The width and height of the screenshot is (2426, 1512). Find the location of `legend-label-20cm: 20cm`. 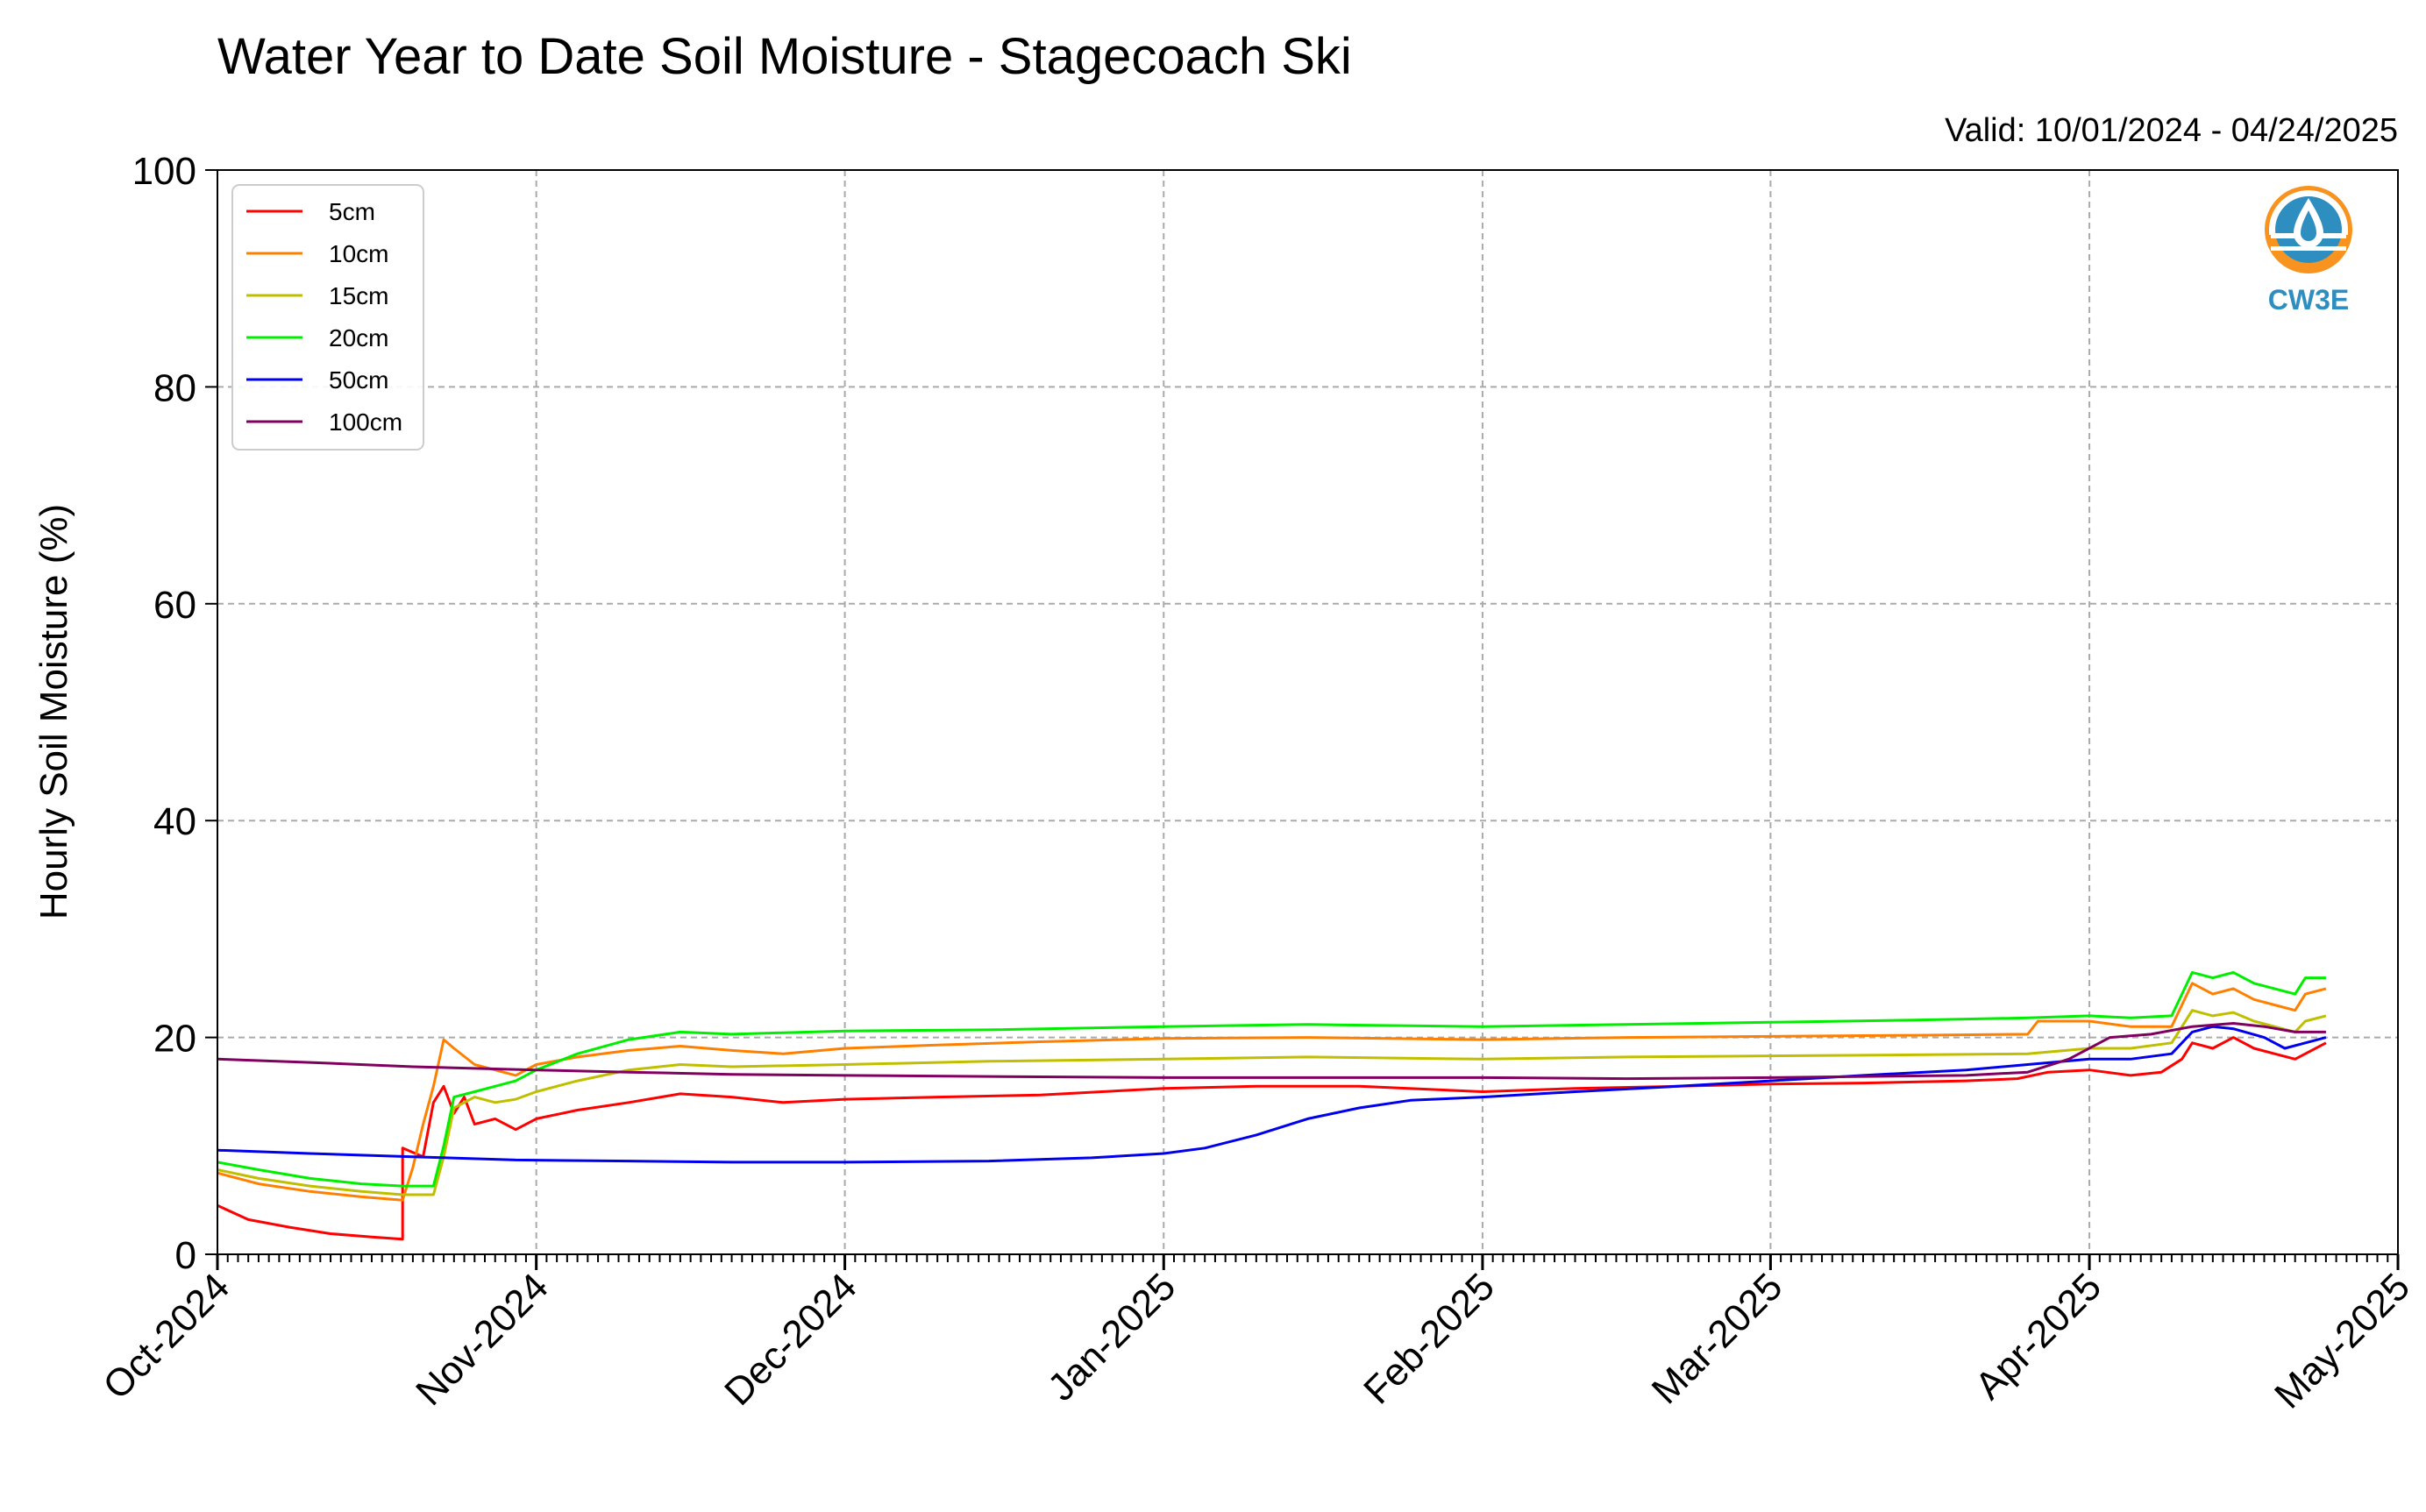

legend-label-20cm: 20cm is located at coordinates (358, 337).